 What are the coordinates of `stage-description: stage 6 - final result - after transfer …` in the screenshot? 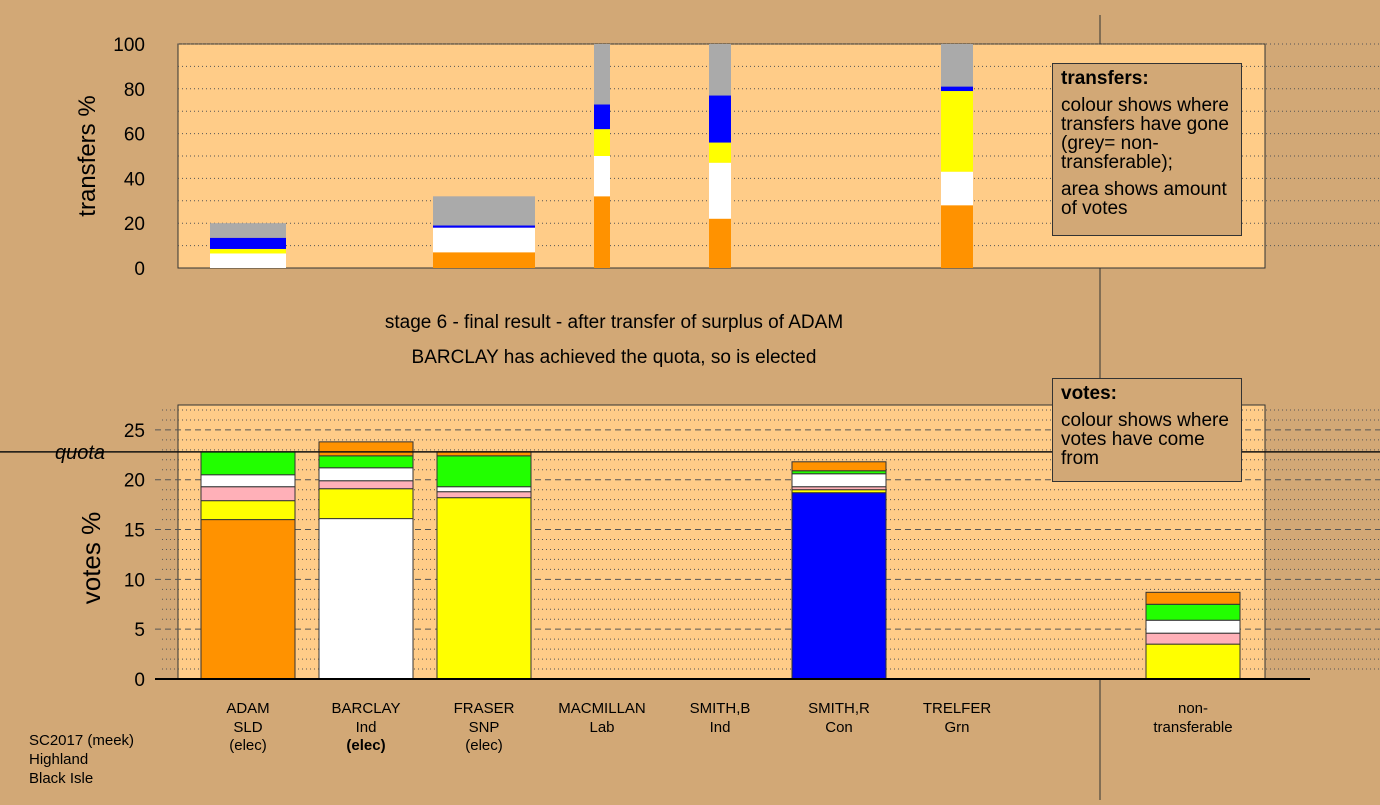 It's located at (614, 322).